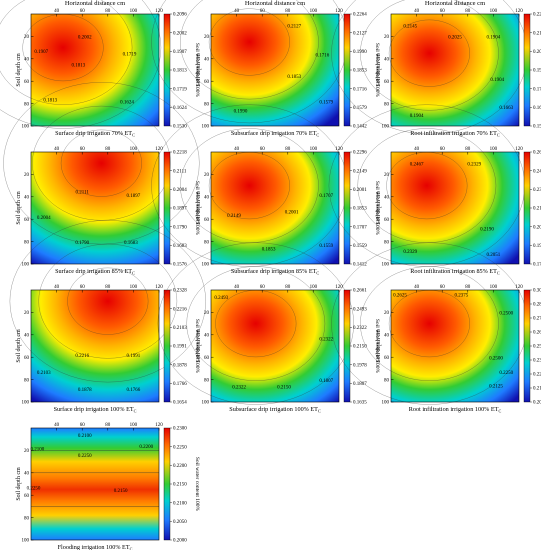 The width and height of the screenshot is (541, 550). I want to click on colorbar-label: 0.1412, so click(360, 265).